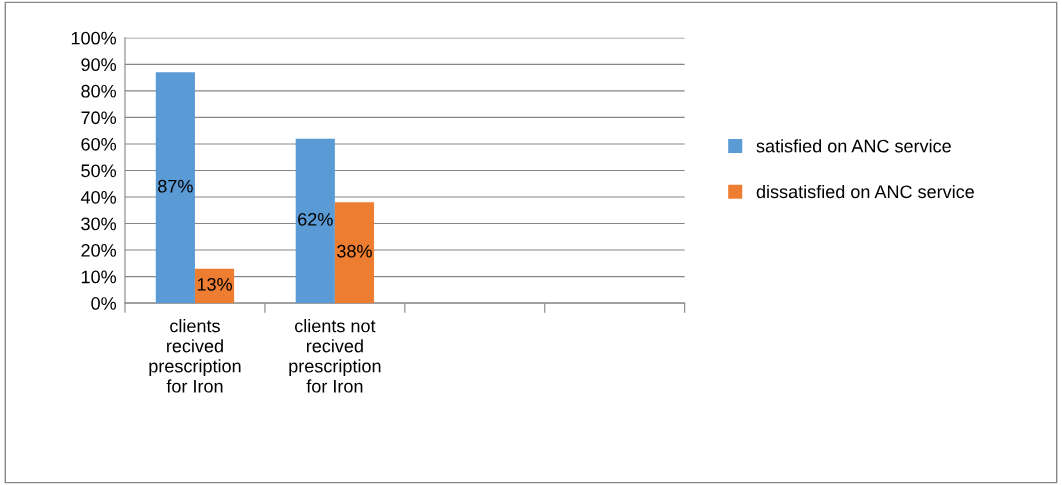 The width and height of the screenshot is (1062, 485). What do you see at coordinates (99, 171) in the screenshot?
I see `y-tick-label: 50%` at bounding box center [99, 171].